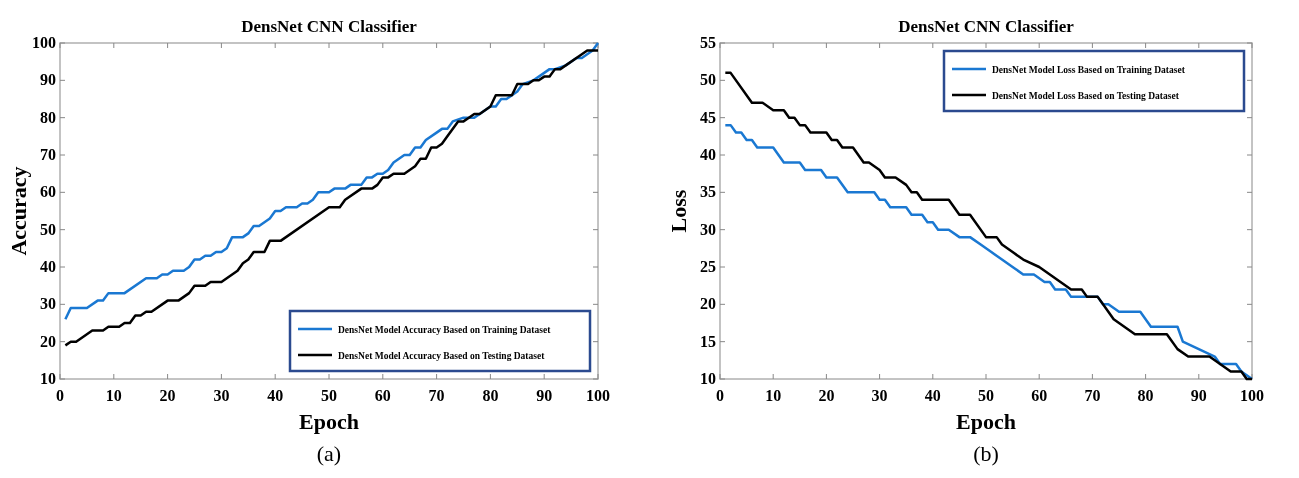  I want to click on legend-label: DensNet Model Loss Based on Training Dataset, so click(1089, 70).